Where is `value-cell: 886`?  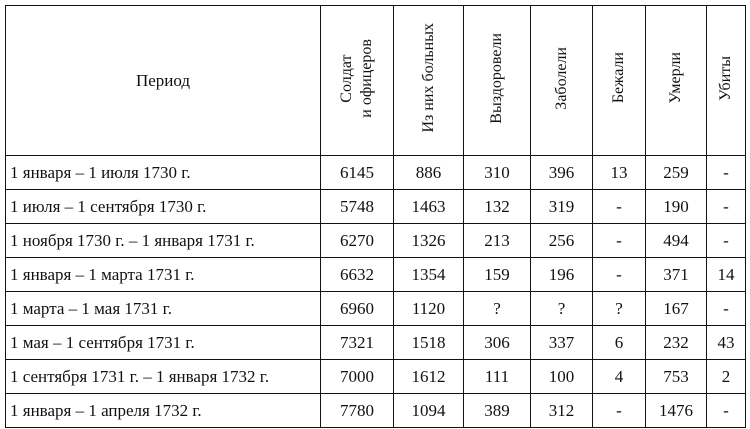 value-cell: 886 is located at coordinates (428, 172).